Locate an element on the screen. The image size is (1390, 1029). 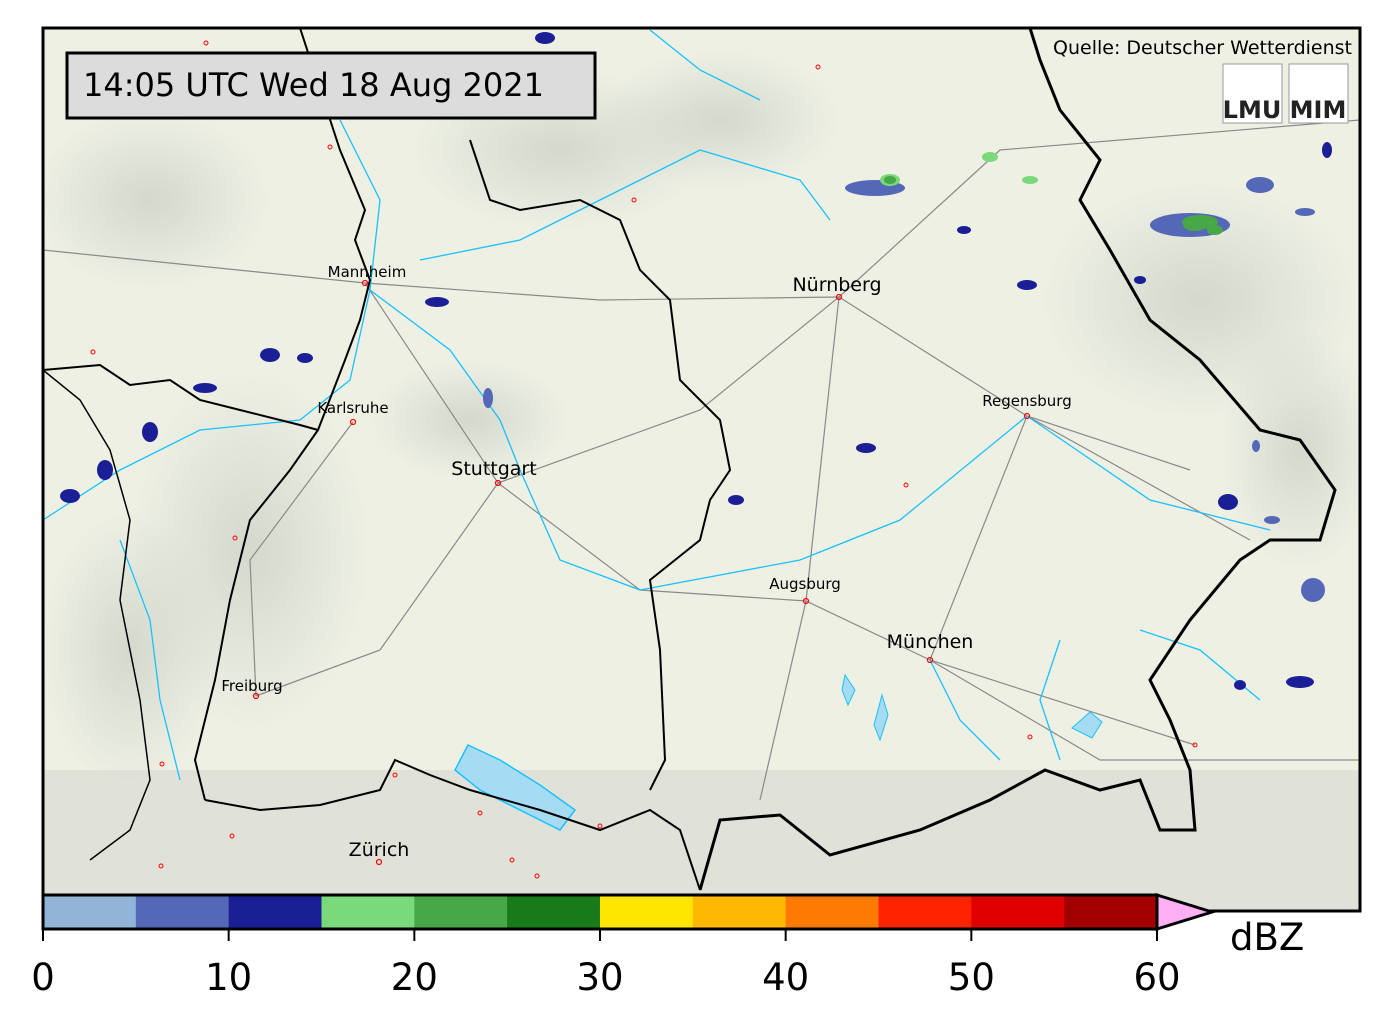
city-nürnberg: Nürnberg is located at coordinates (837, 287).